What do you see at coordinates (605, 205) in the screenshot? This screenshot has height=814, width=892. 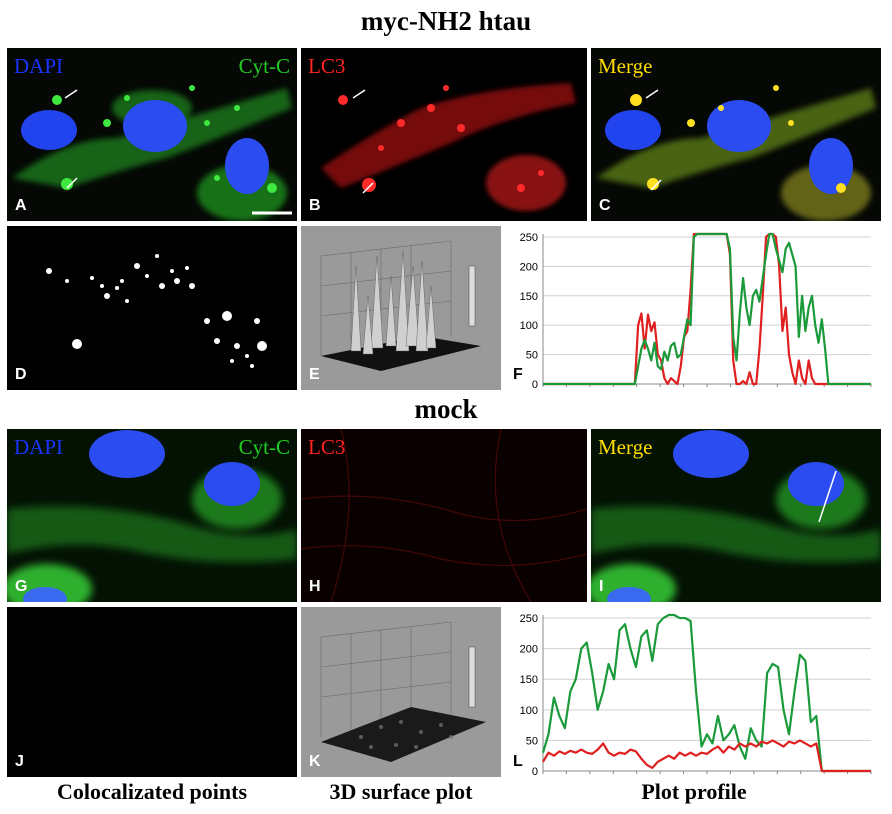 I see `panel-label-c: C` at bounding box center [605, 205].